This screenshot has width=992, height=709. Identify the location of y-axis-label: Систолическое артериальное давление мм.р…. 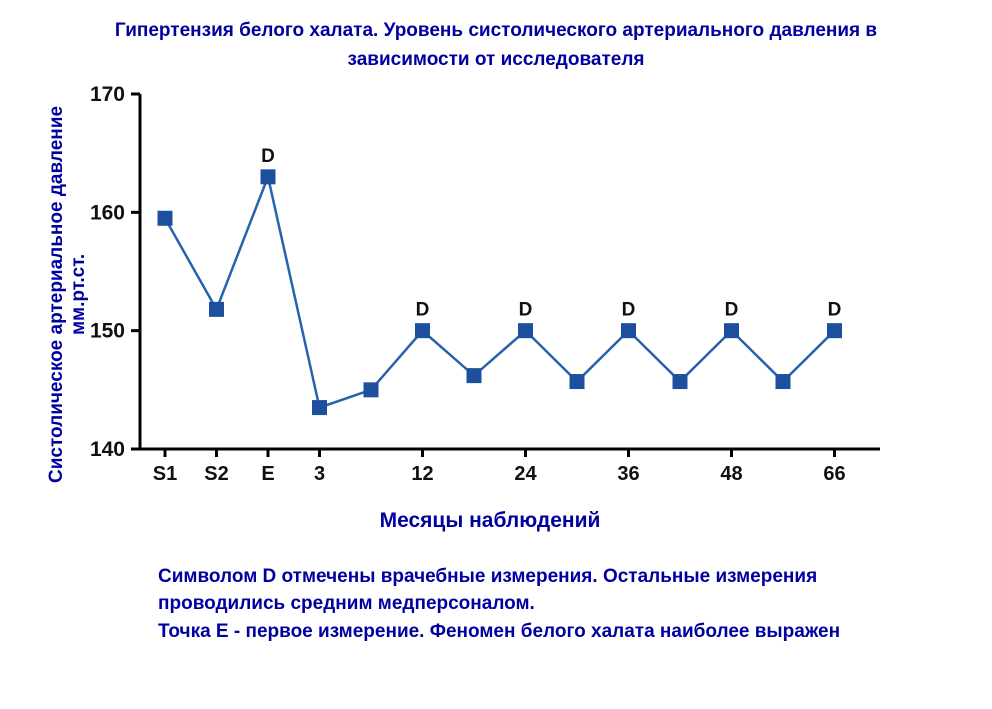
(67, 294).